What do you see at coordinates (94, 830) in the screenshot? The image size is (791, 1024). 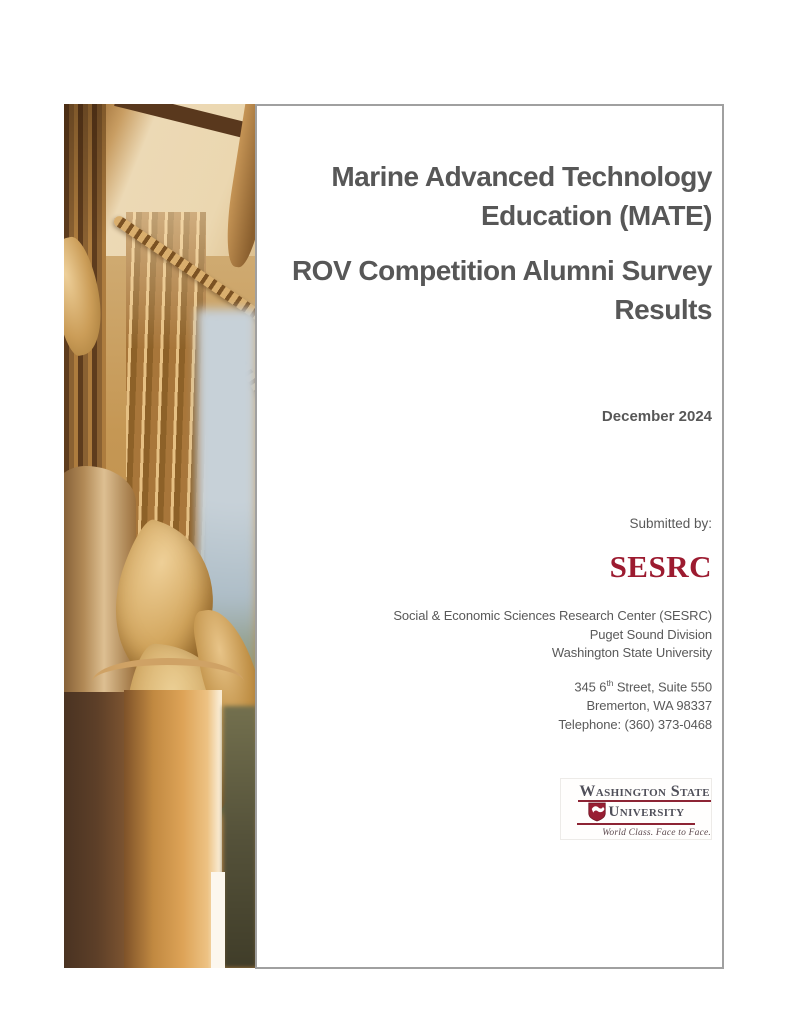 I see `photo-shaft-shadow-side` at bounding box center [94, 830].